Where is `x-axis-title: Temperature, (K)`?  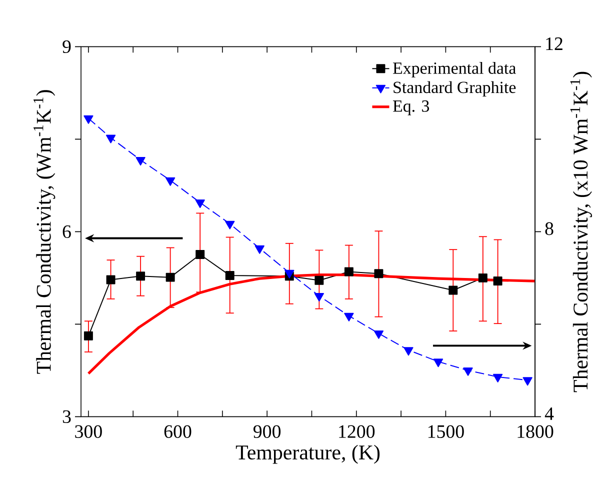 x-axis-title: Temperature, (K) is located at coordinates (308, 454).